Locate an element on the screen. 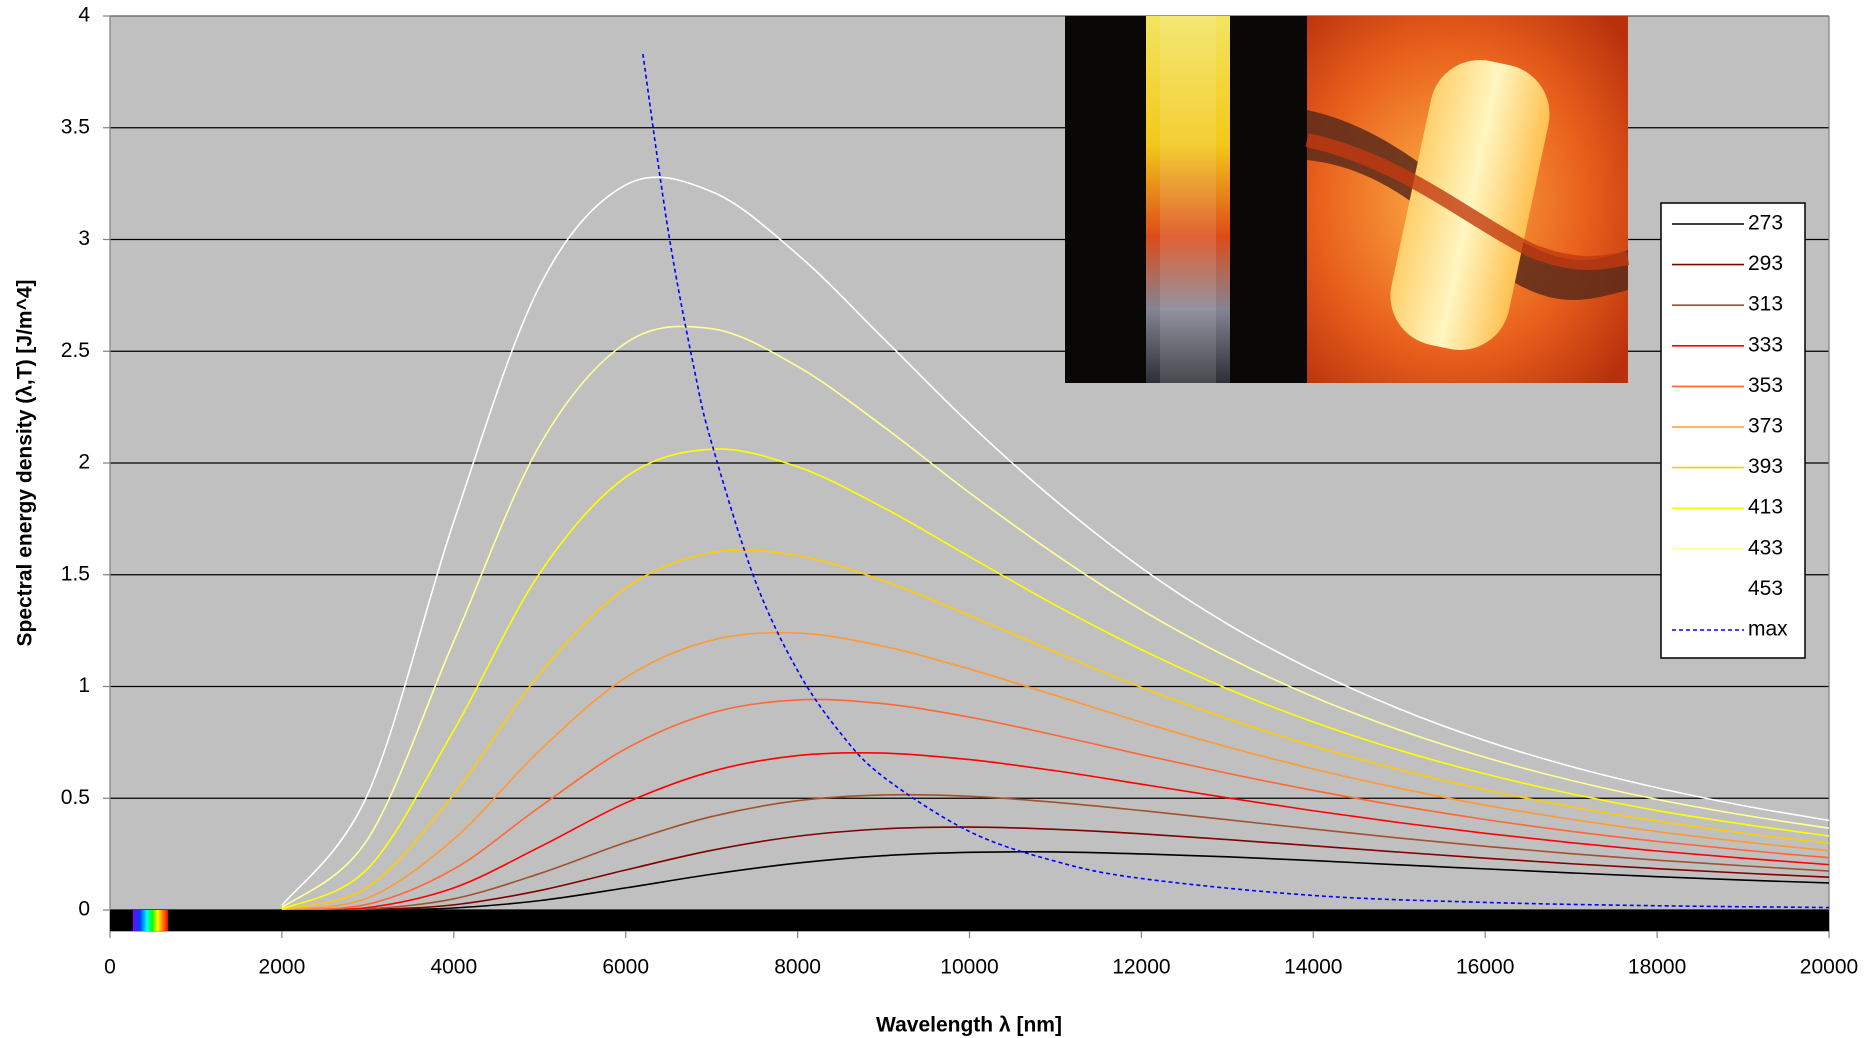 This screenshot has width=1868, height=1038. y-tick-label: 1.5 is located at coordinates (75, 573).